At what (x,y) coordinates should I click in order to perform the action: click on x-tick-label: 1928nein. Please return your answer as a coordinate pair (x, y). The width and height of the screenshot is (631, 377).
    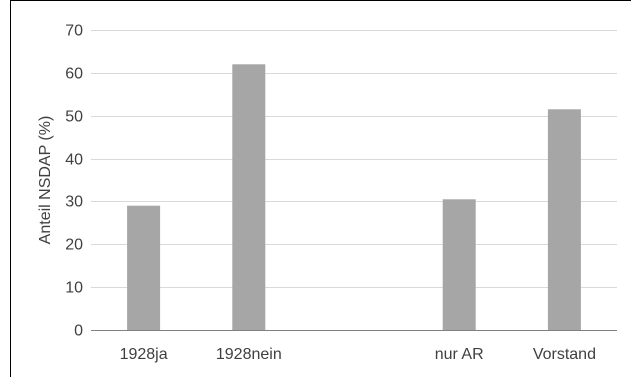
    Looking at the image, I should click on (249, 354).